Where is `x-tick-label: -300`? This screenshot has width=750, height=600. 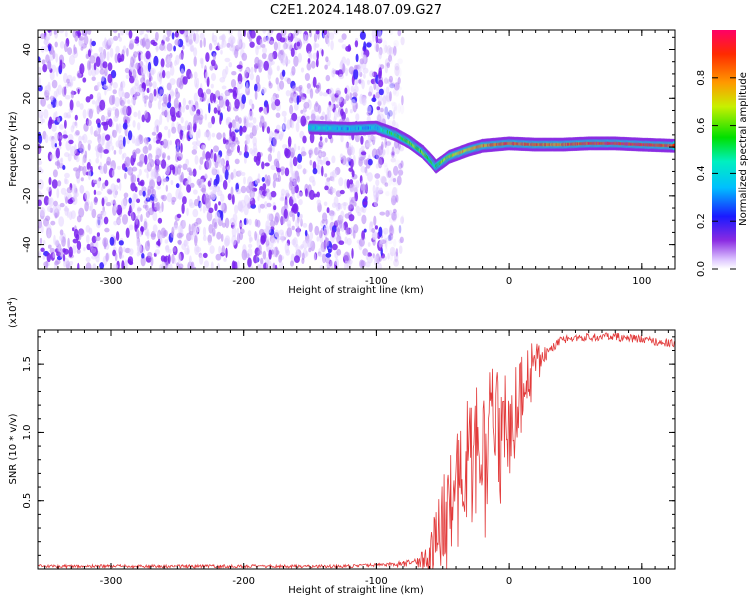
x-tick-label: -300 is located at coordinates (111, 281).